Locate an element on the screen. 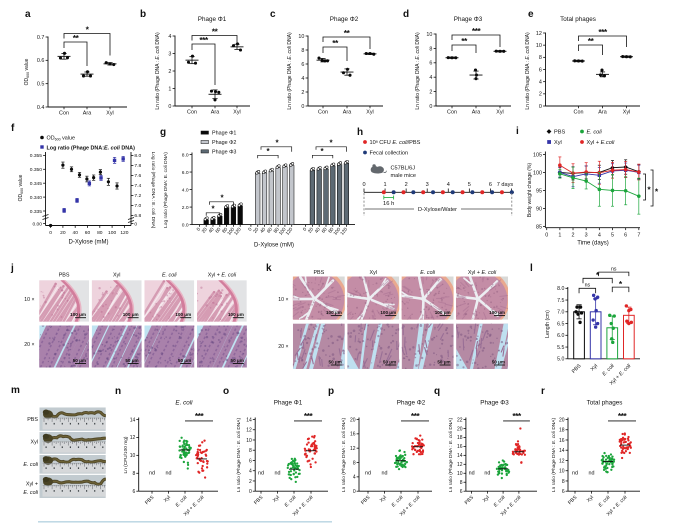  svg-text: n is located at coordinates (118, 391).